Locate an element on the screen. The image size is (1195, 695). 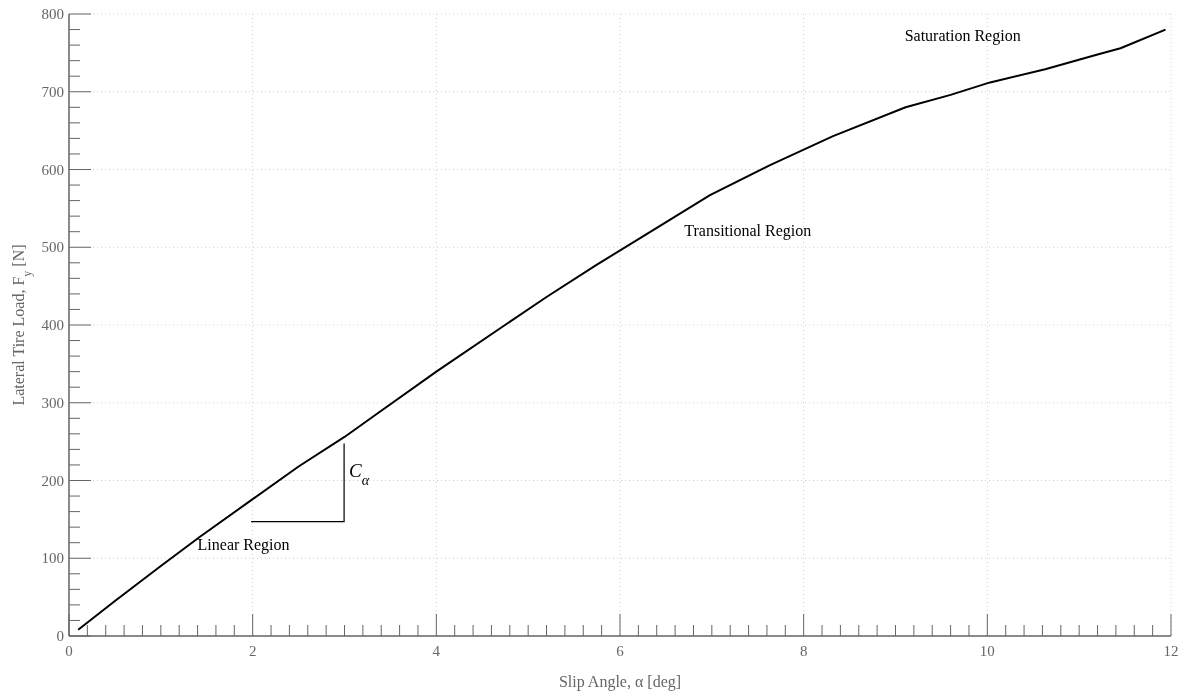
y-tick-label: 500 is located at coordinates (52, 247).